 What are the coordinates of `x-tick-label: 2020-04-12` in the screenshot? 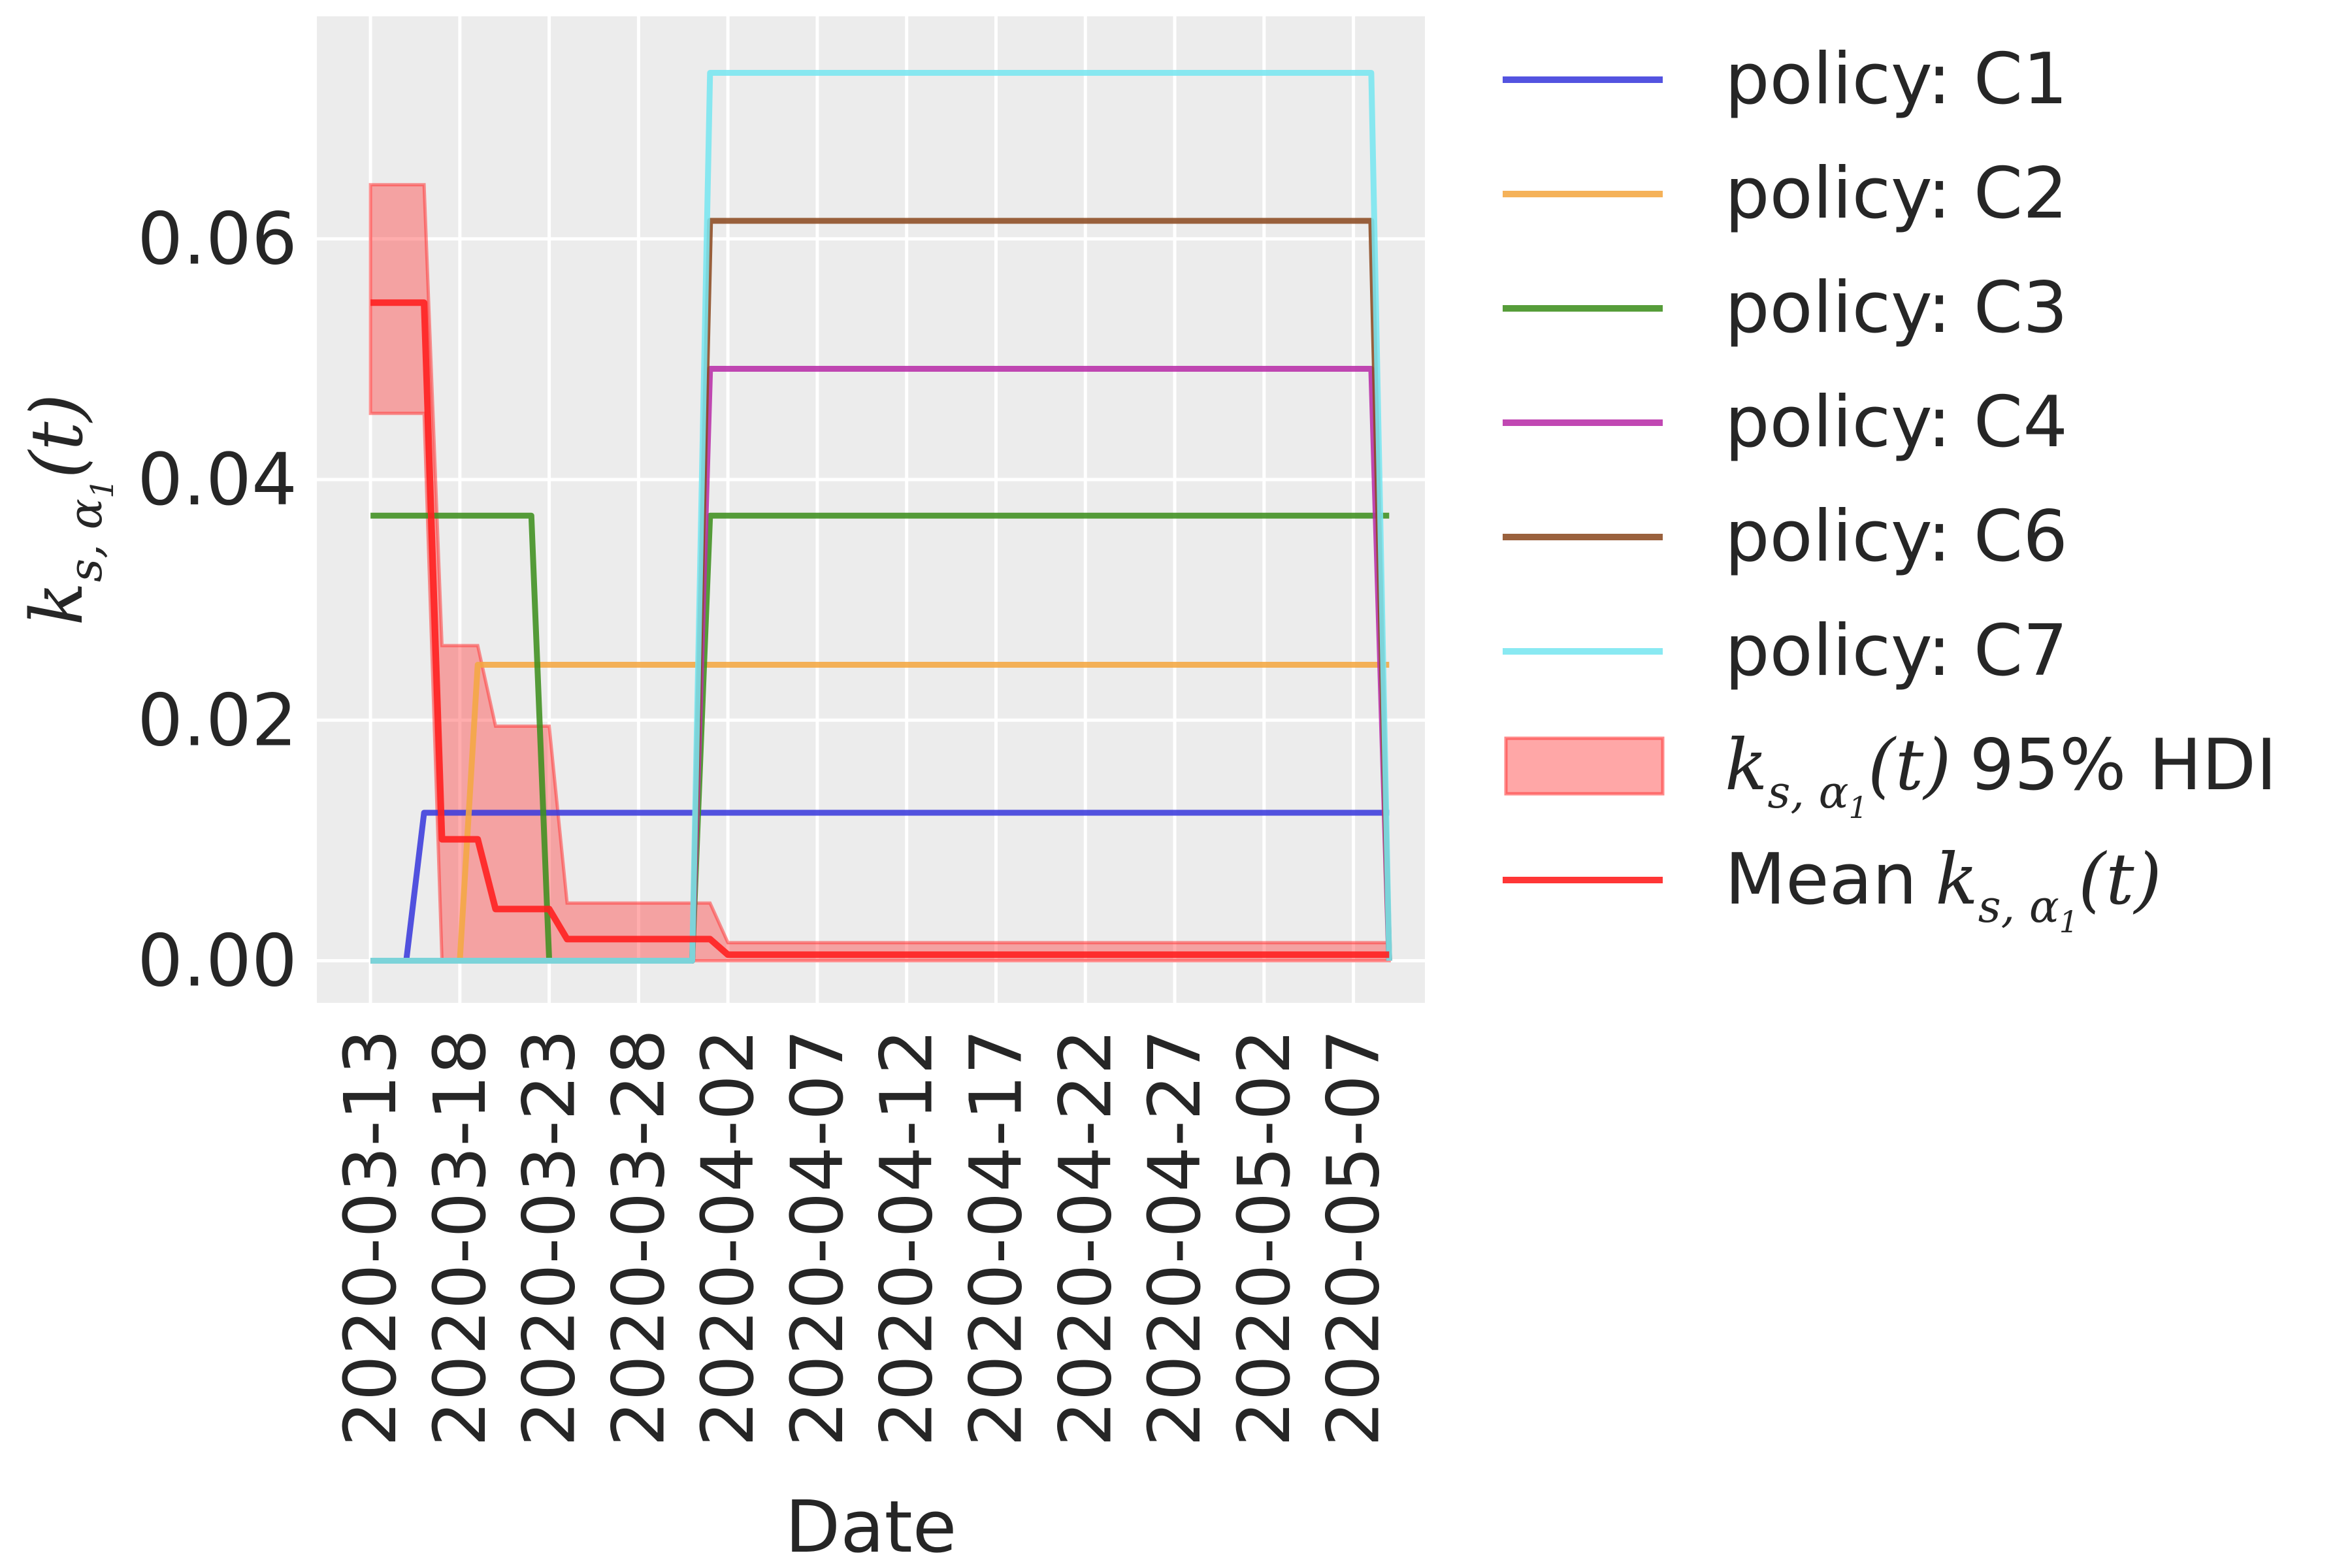 It's located at (907, 1237).